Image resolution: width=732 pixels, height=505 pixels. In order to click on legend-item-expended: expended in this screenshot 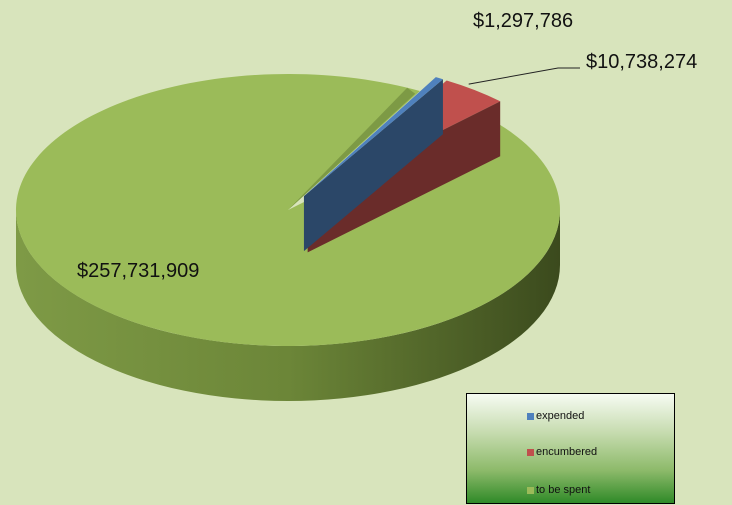, I will do `click(555, 416)`.